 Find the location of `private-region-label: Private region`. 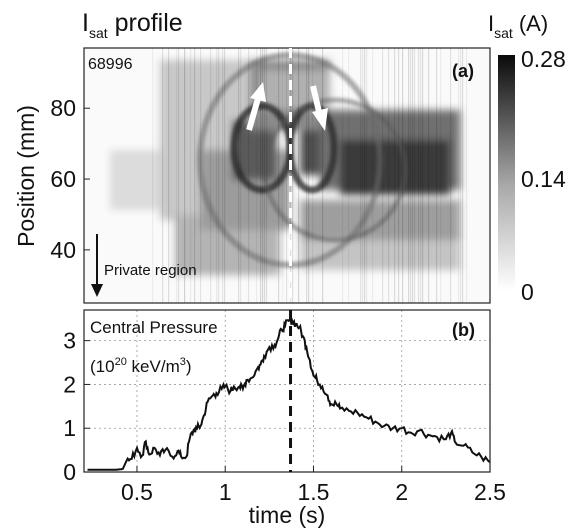

private-region-label: Private region is located at coordinates (150, 270).